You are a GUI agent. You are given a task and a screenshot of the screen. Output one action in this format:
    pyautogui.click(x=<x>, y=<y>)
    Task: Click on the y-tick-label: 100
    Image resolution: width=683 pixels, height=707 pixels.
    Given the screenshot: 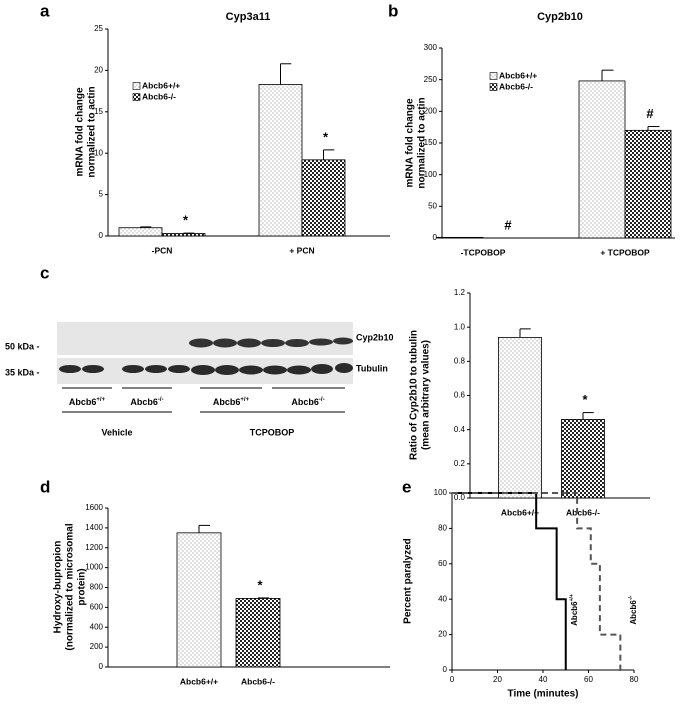 What is the action you would take?
    pyautogui.click(x=431, y=174)
    